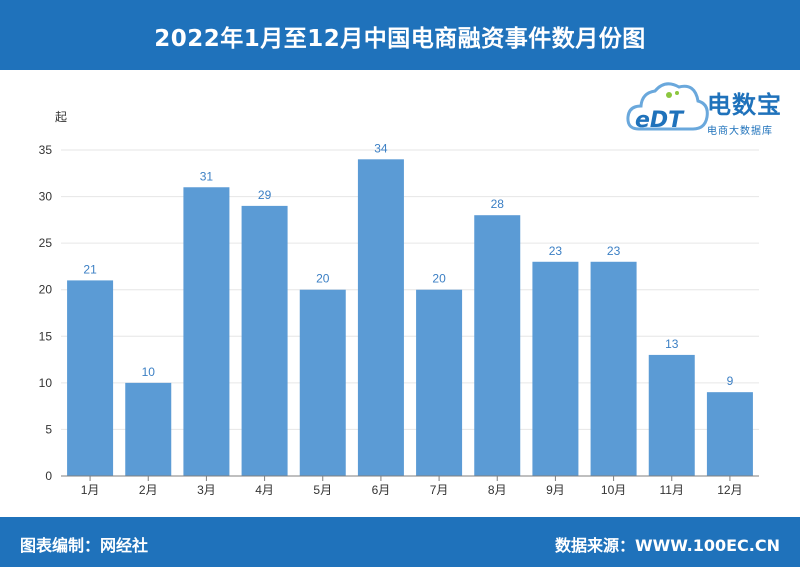 This screenshot has height=567, width=800. Describe the element at coordinates (400, 542) in the screenshot. I see `chart-footer: 图表编制：网经社 数据来源：WWW.100EC.CN` at that location.